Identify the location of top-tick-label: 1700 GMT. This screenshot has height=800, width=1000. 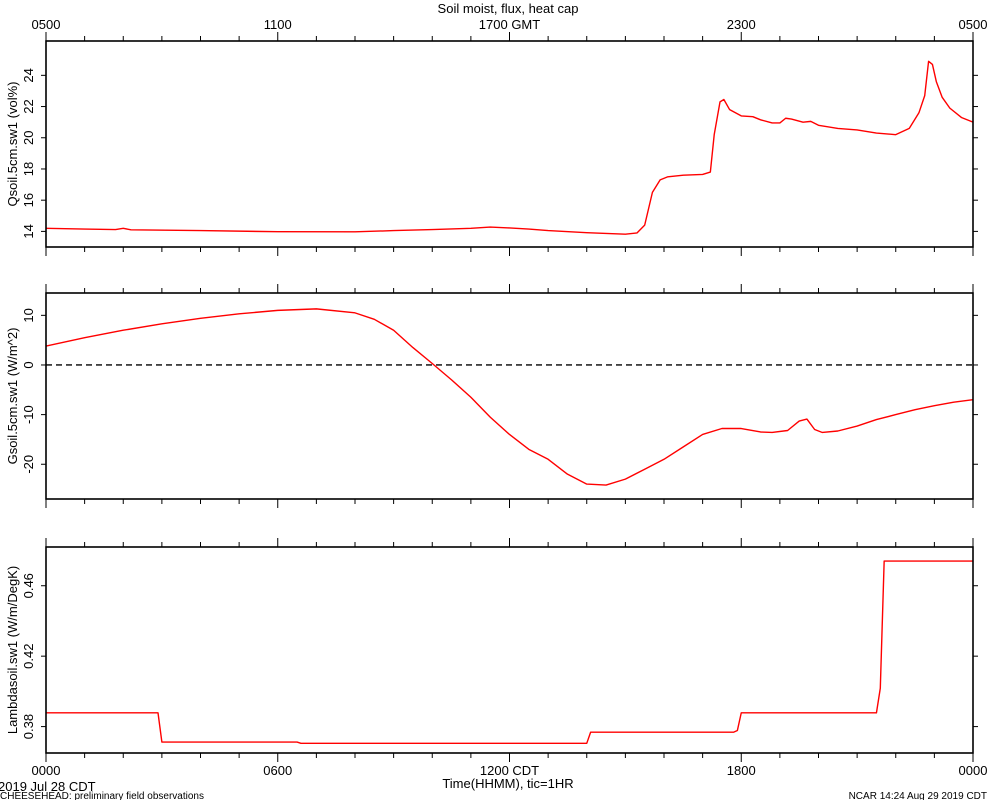
(509, 24).